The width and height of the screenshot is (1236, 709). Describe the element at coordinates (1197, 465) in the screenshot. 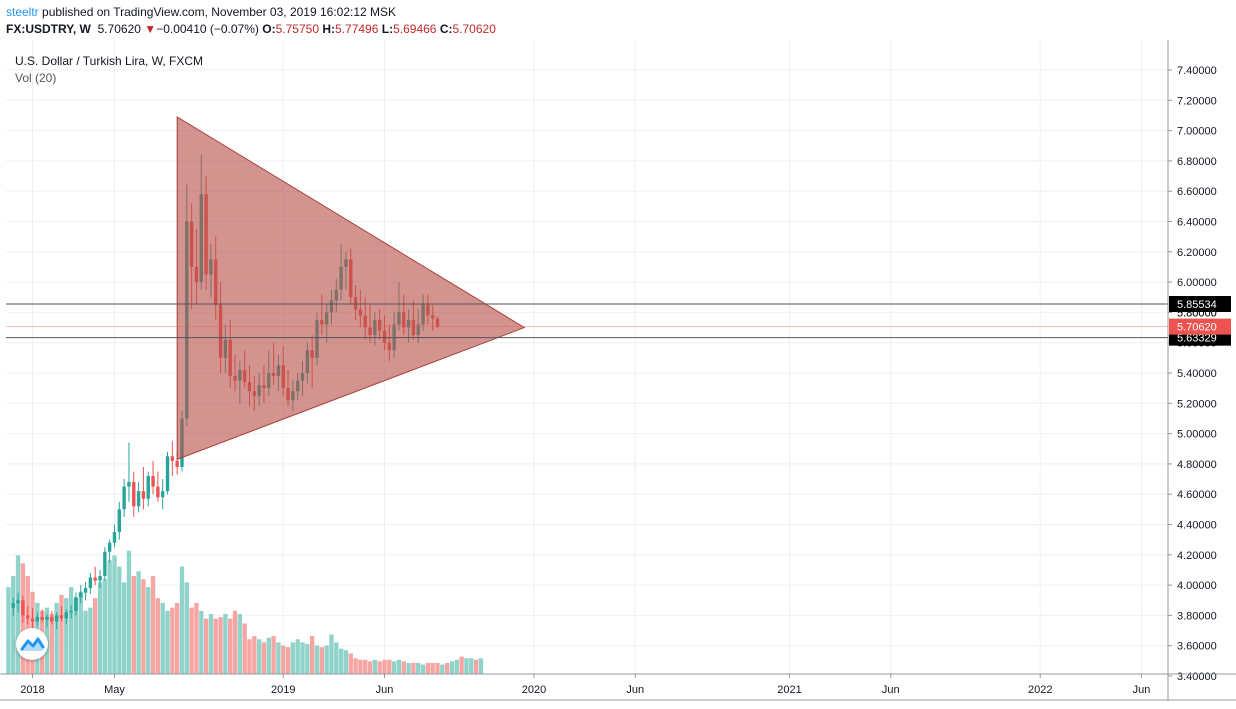

I see `y-tick-label: 4.80000` at that location.